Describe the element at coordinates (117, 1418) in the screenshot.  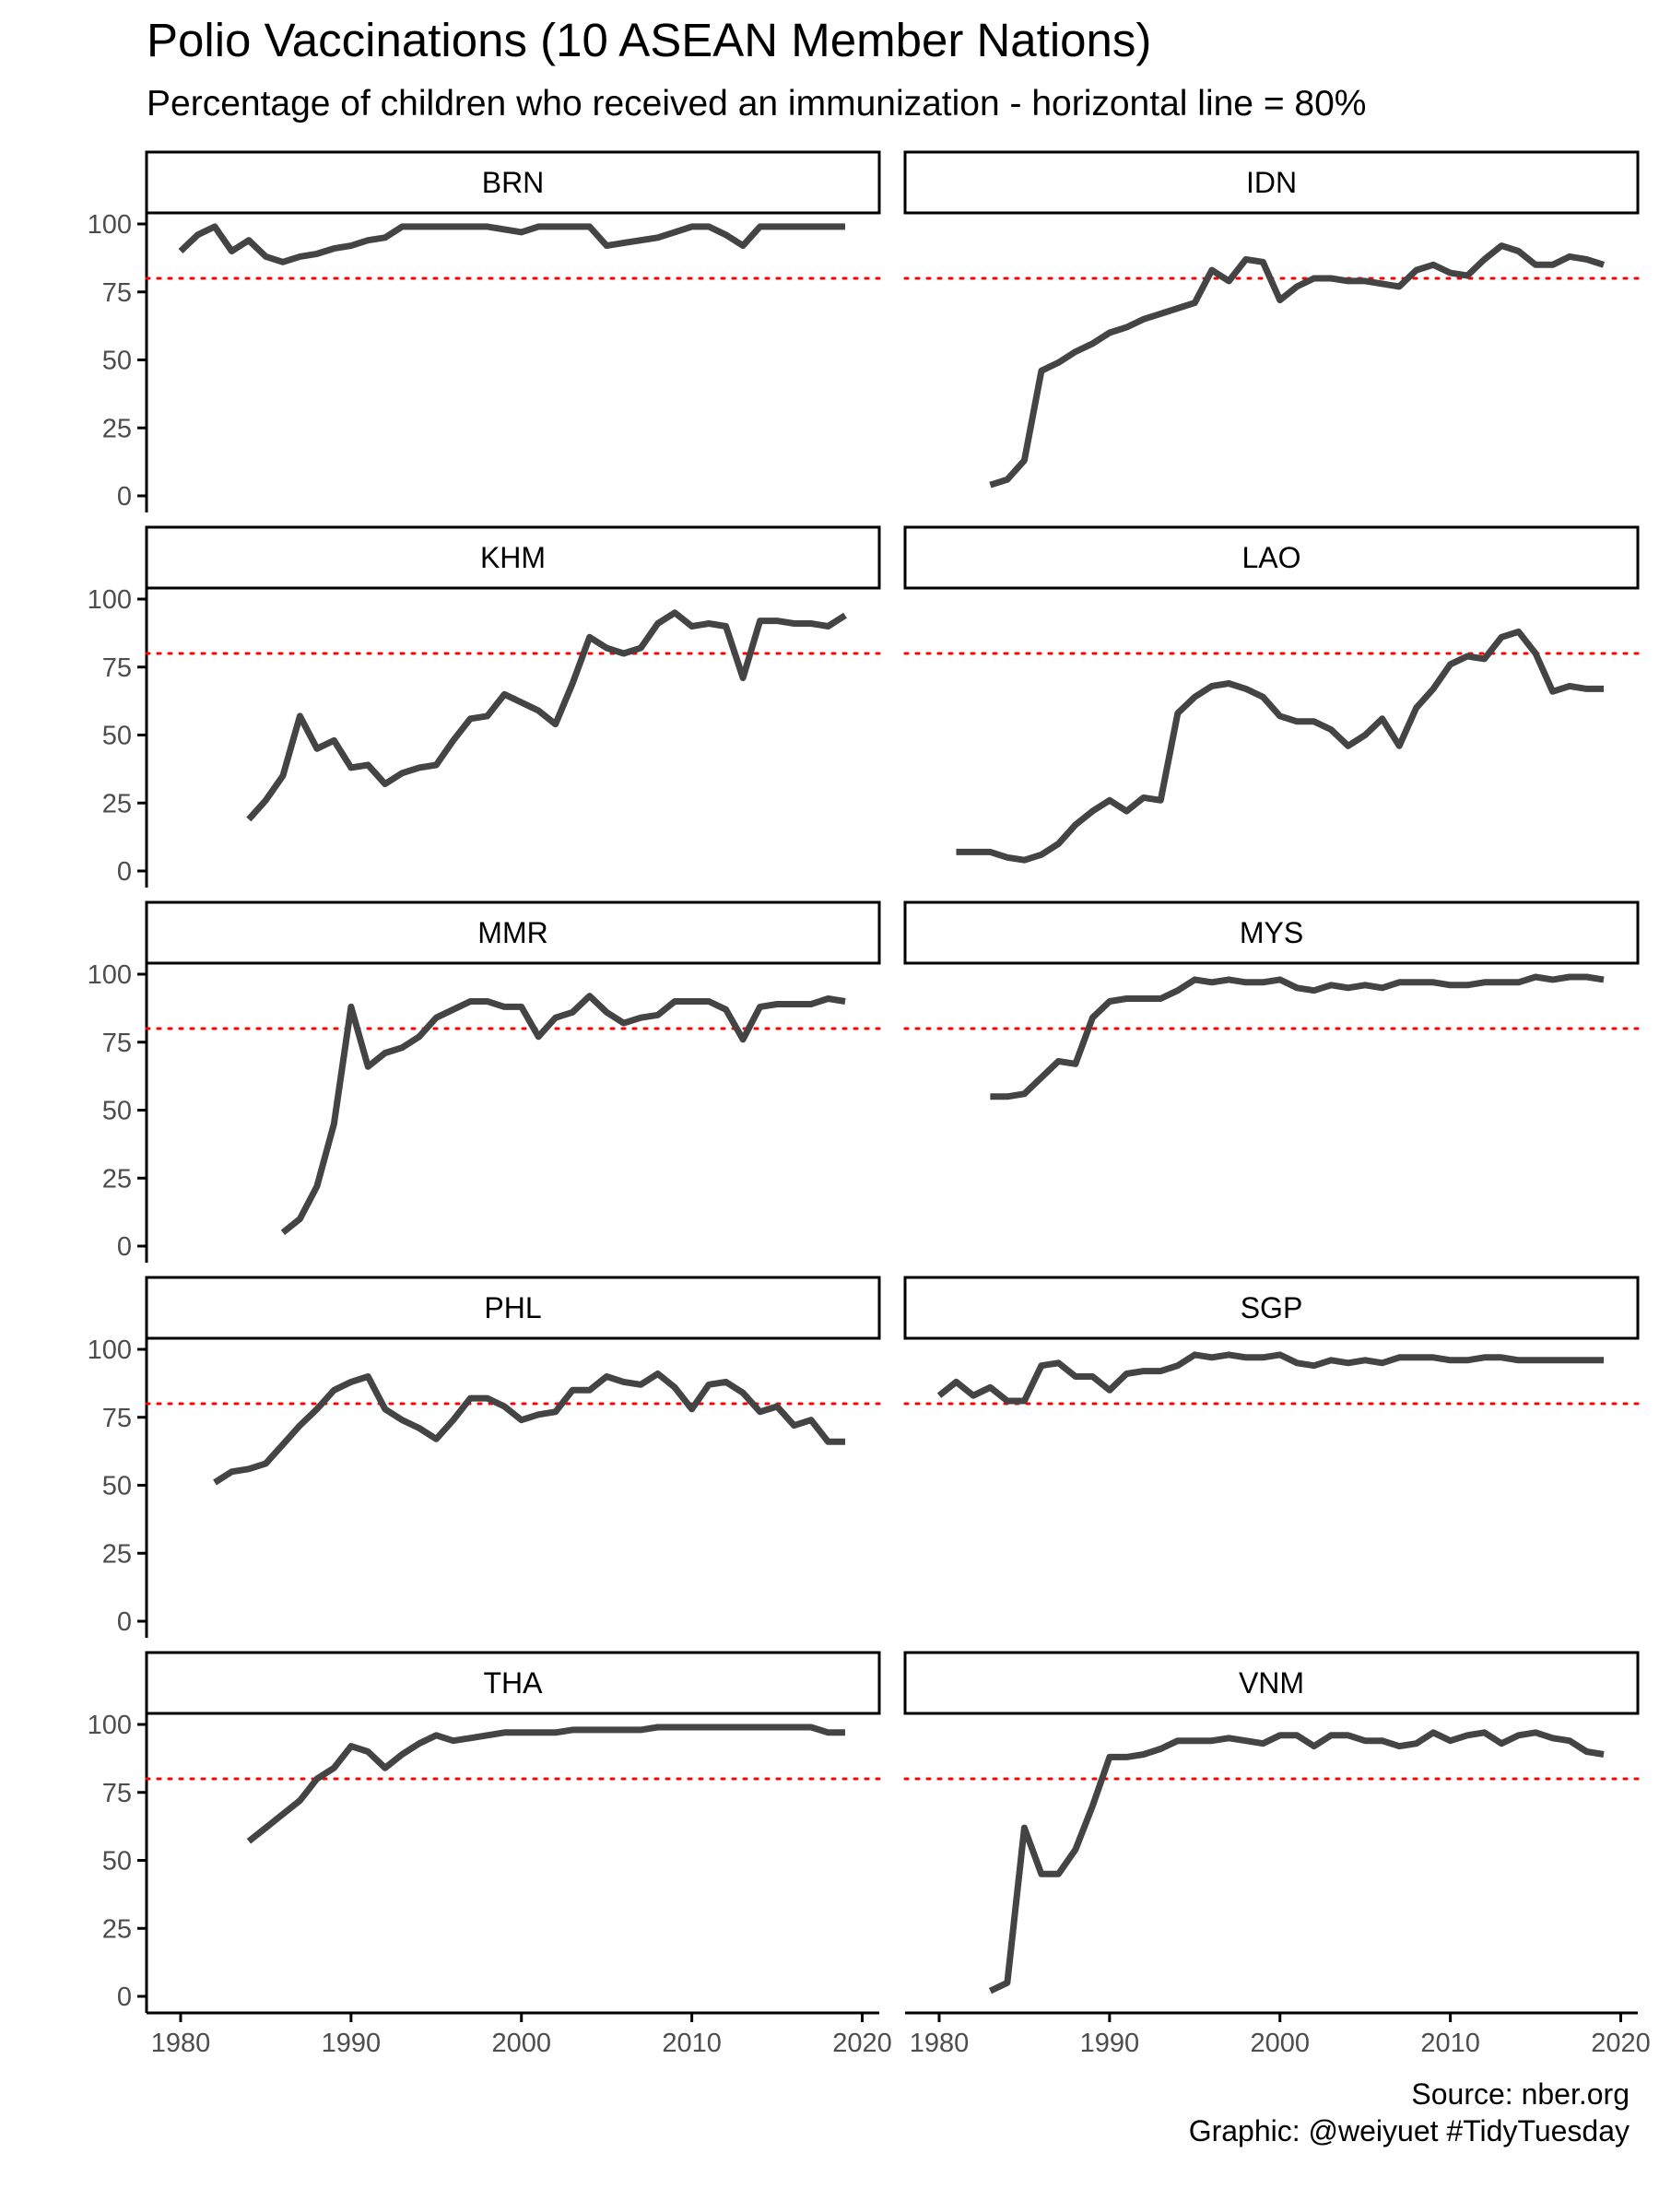
I see `y-tick-label-phl-75: 75` at that location.